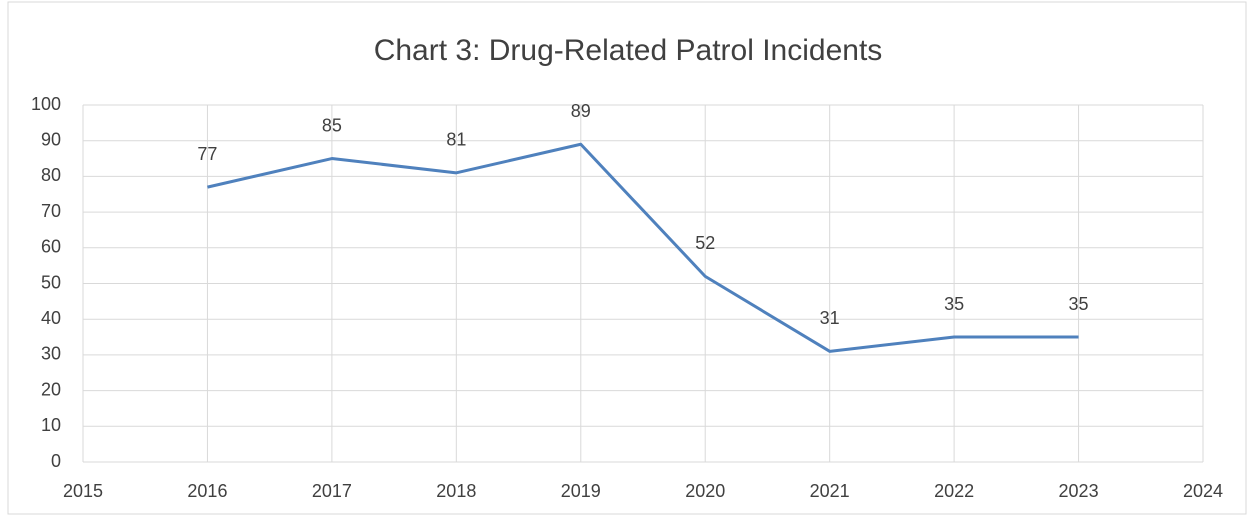  I want to click on y-tick-label: 0, so click(56, 461).